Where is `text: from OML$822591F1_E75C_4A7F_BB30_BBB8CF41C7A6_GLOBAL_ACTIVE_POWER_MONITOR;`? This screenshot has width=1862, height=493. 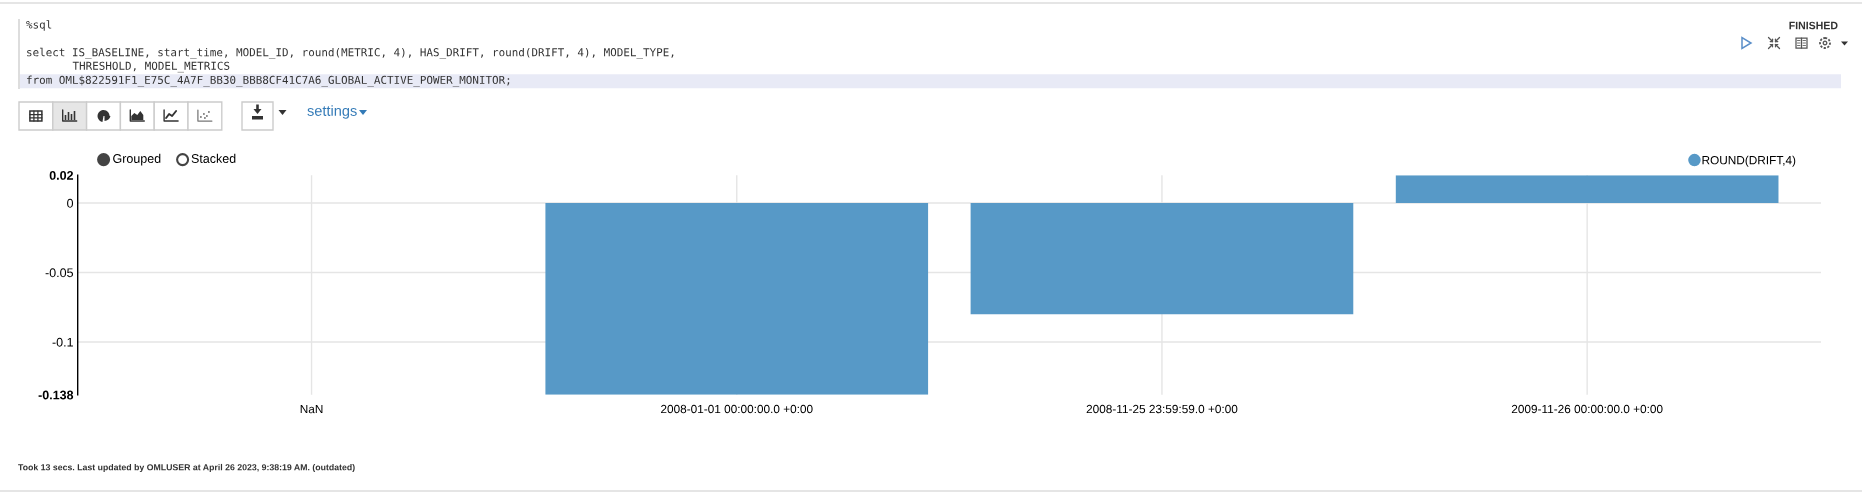
text: from OML$822591F1_E75C_4A7F_BB30_BBB8CF41C7A6_GLOBAL_ACTIVE_POWER_MONITOR; is located at coordinates (268, 81).